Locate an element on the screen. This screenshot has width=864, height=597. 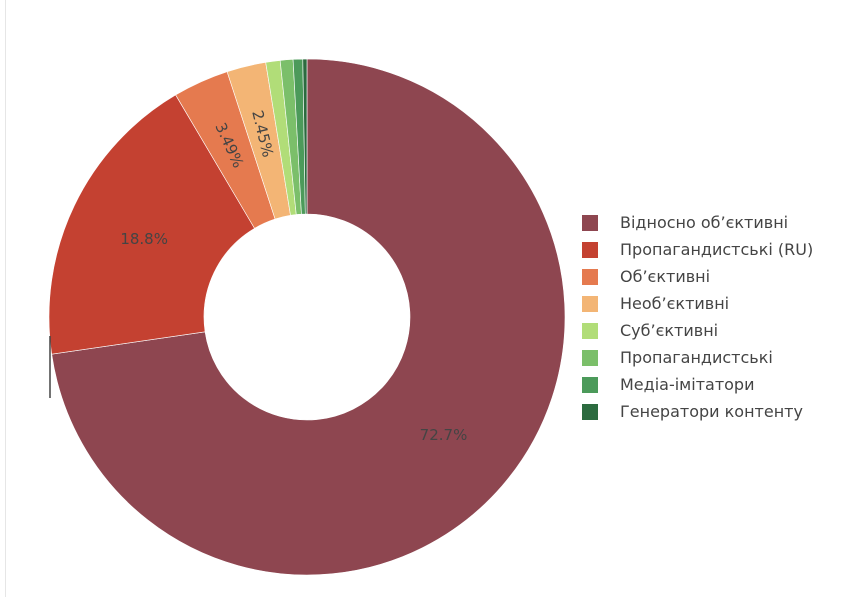
legend-label: Пропагандистські (RU) is located at coordinates (717, 249).